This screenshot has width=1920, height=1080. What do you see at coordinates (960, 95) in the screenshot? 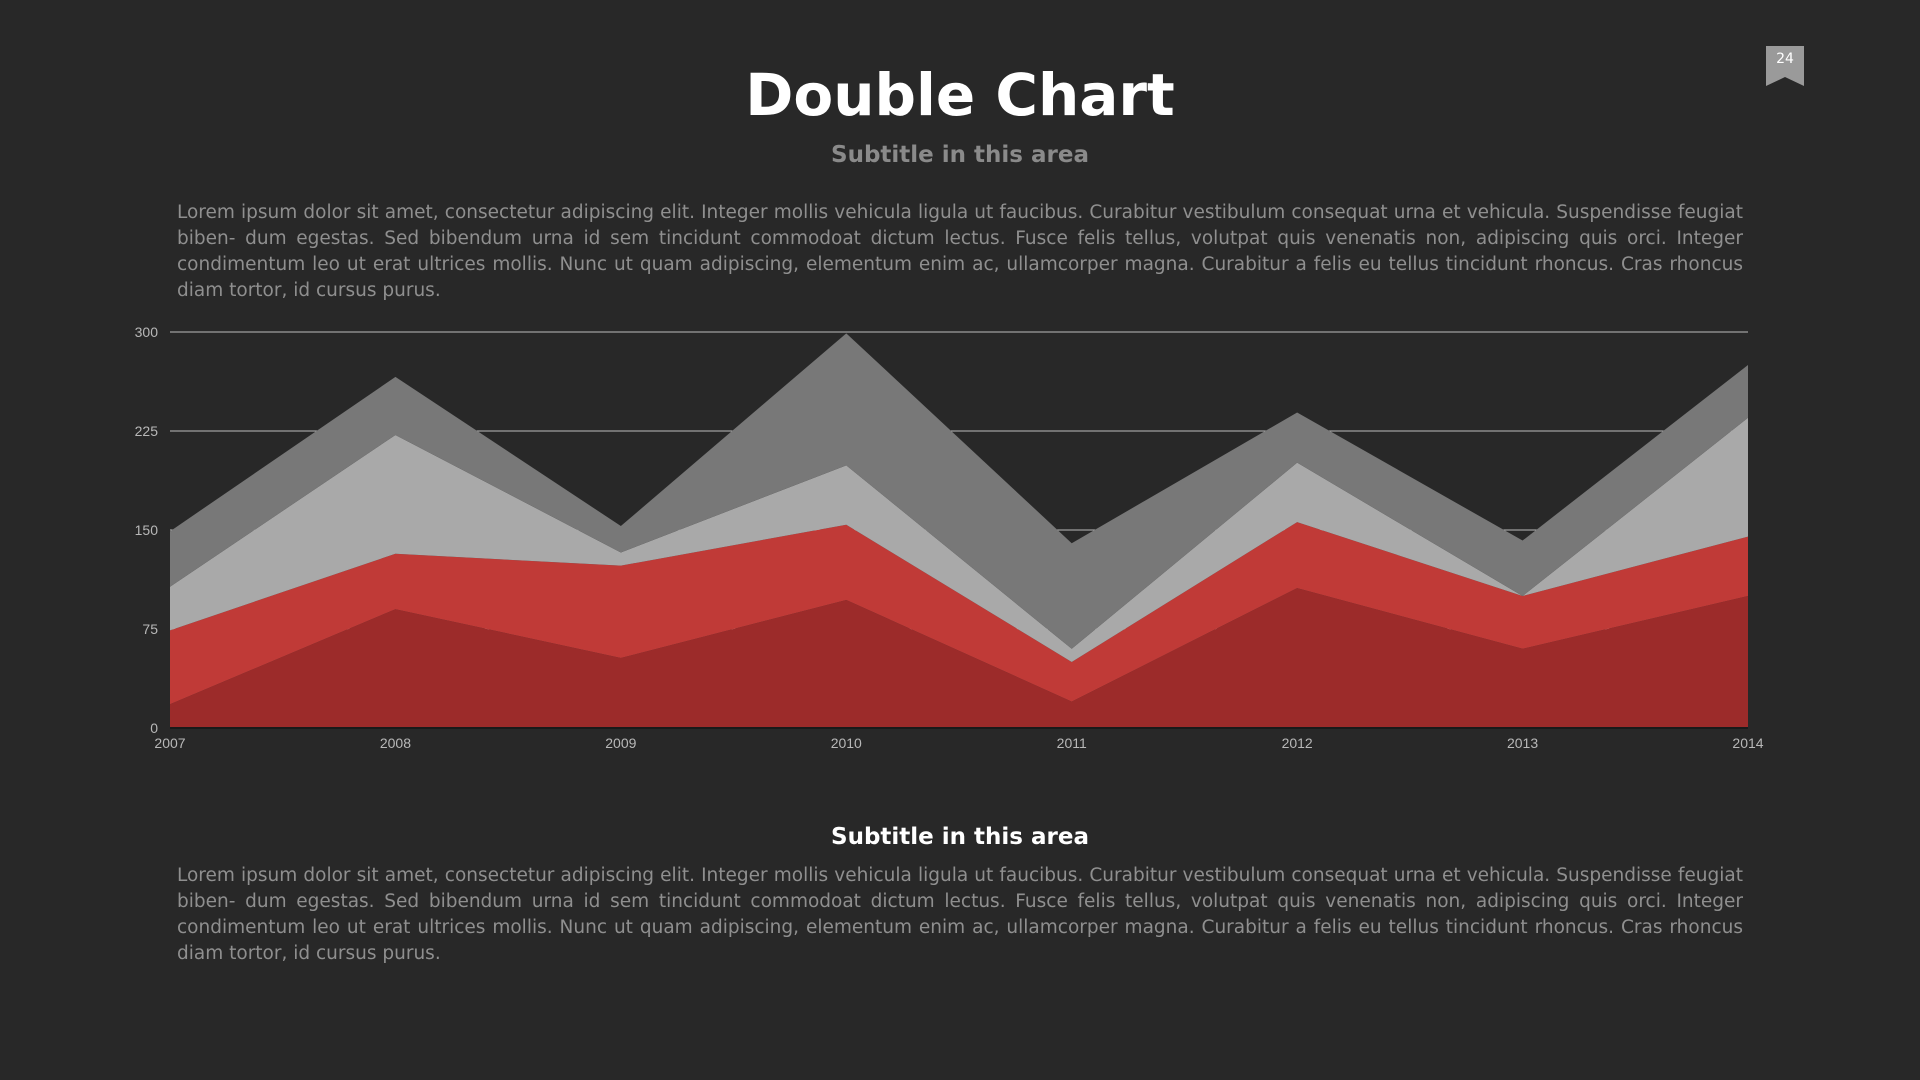
I see `page-title: Double Chart` at bounding box center [960, 95].